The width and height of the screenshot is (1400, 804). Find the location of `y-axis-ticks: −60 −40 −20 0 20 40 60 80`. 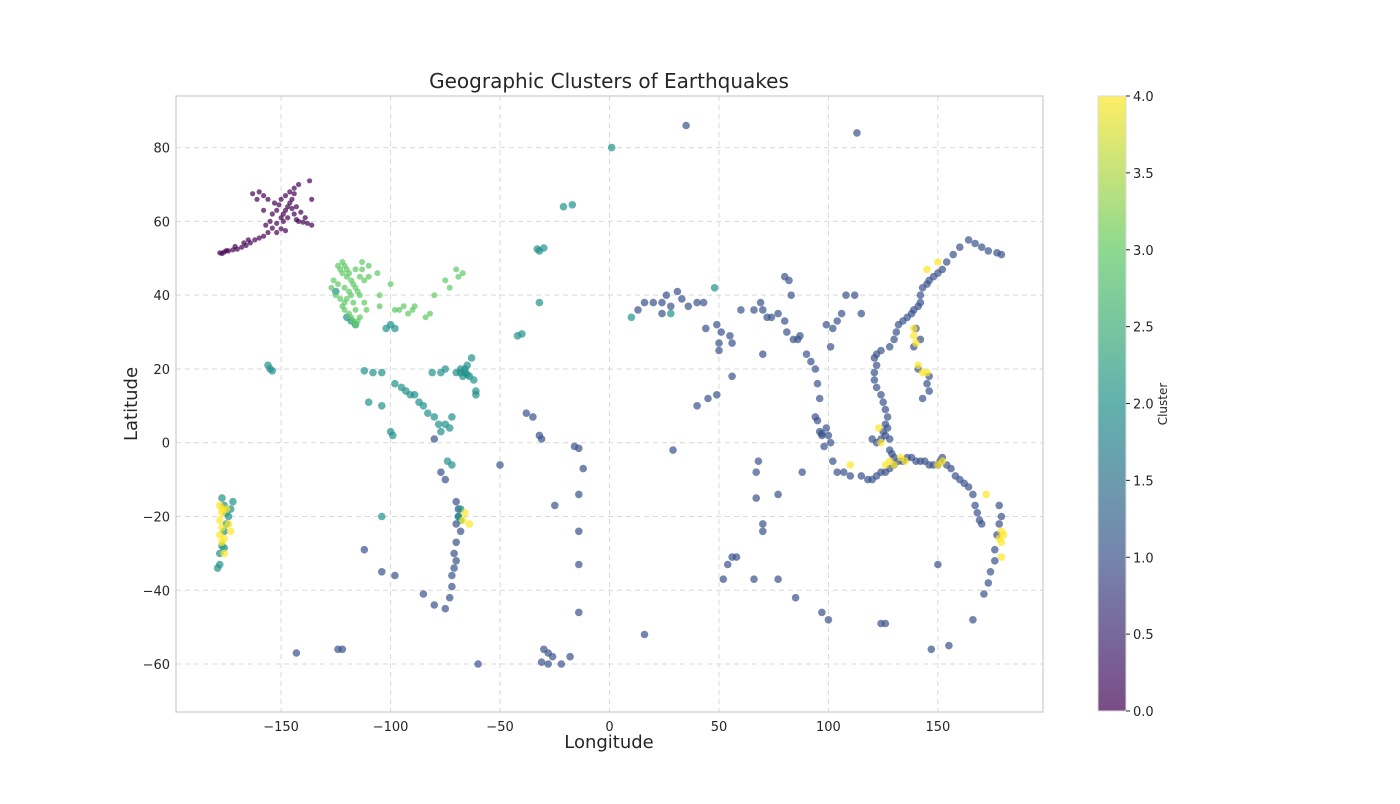

y-axis-ticks: −60 −40 −20 0 20 40 60 80 is located at coordinates (156, 407).